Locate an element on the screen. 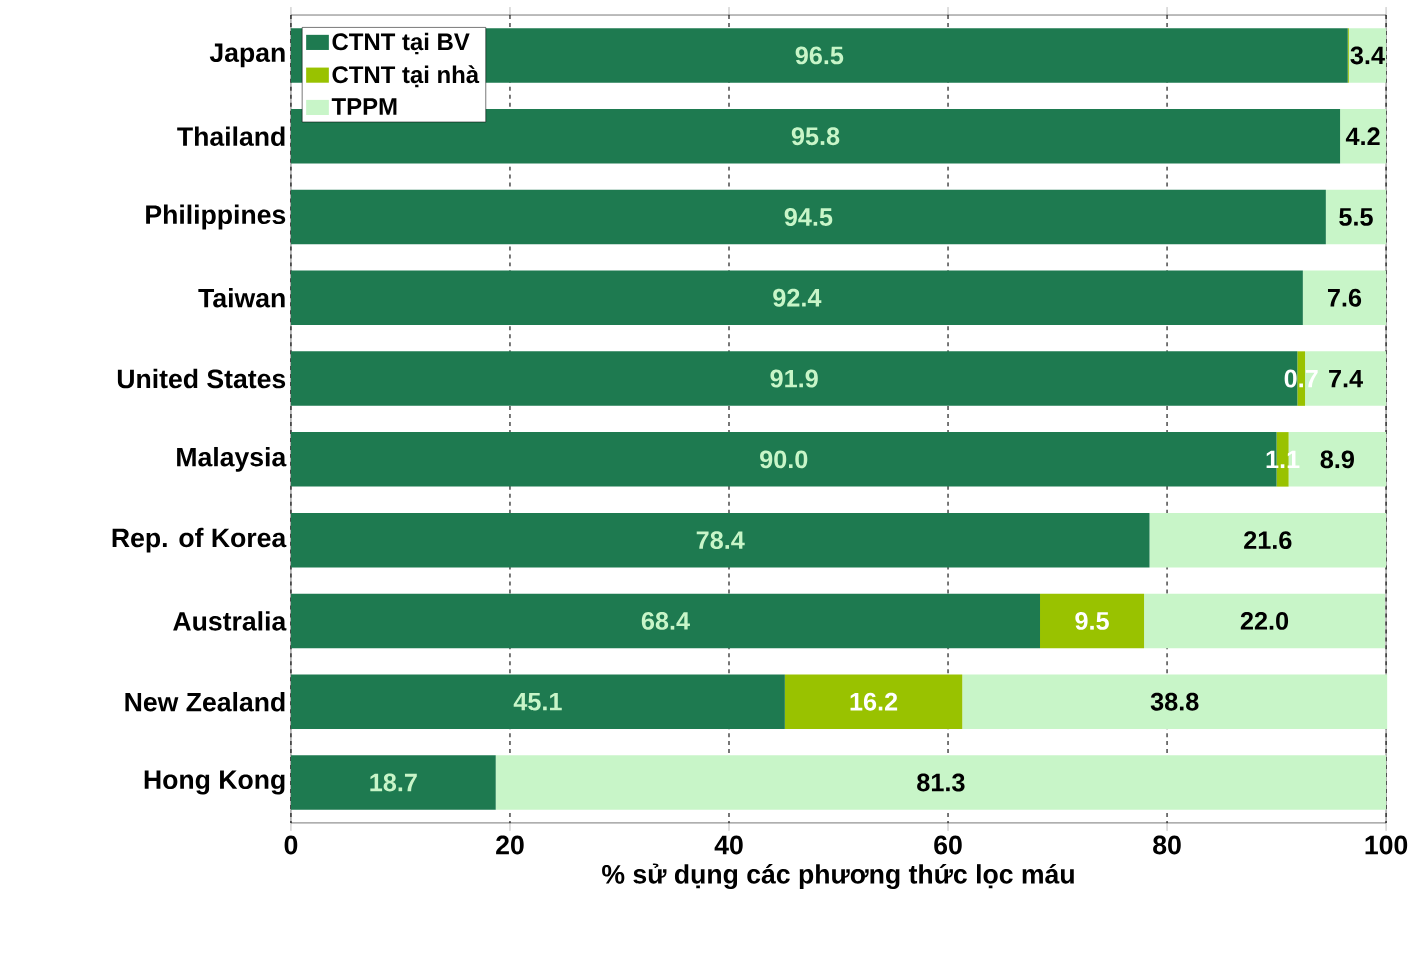 The image size is (1414, 953). y-tick-label: Rep. of Korea is located at coordinates (199, 540).